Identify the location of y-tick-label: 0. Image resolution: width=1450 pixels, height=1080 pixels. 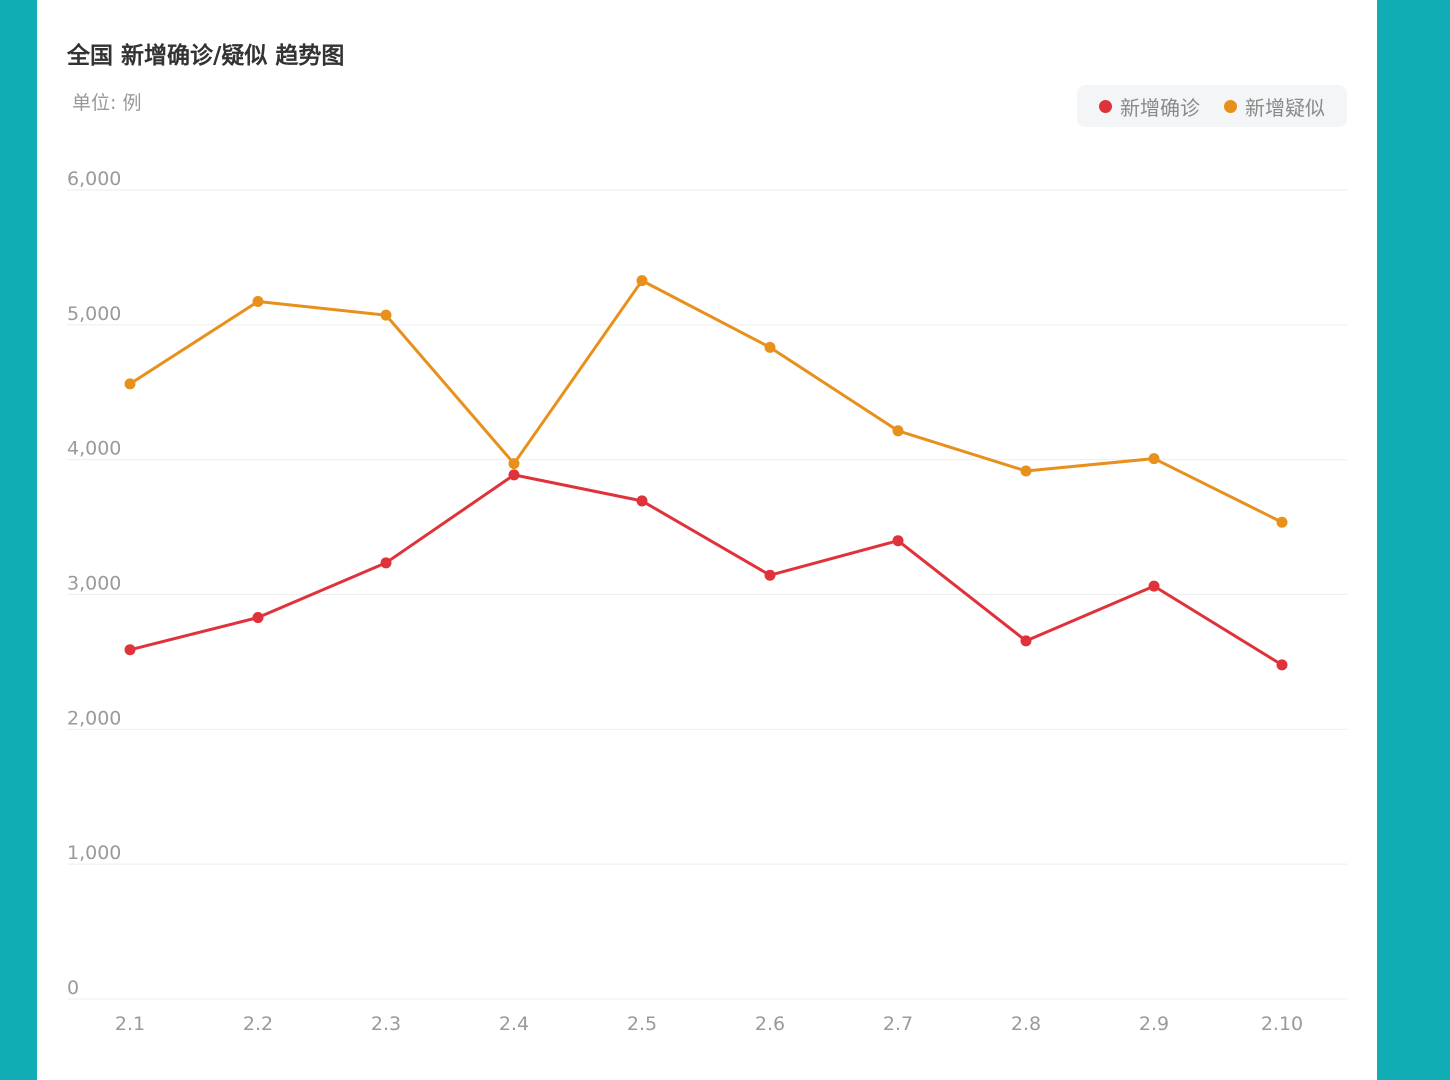
(73, 988).